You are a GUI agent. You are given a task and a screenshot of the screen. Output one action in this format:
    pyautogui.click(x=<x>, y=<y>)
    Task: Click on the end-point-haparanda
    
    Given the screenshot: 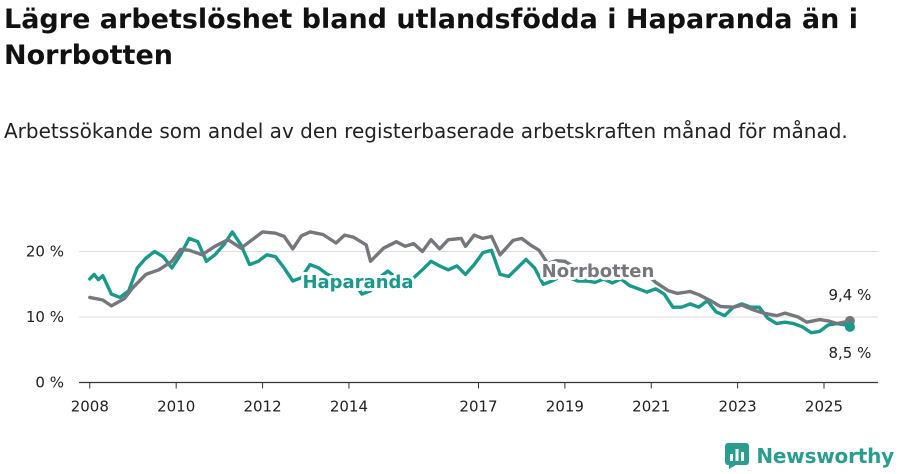 What is the action you would take?
    pyautogui.click(x=849, y=326)
    